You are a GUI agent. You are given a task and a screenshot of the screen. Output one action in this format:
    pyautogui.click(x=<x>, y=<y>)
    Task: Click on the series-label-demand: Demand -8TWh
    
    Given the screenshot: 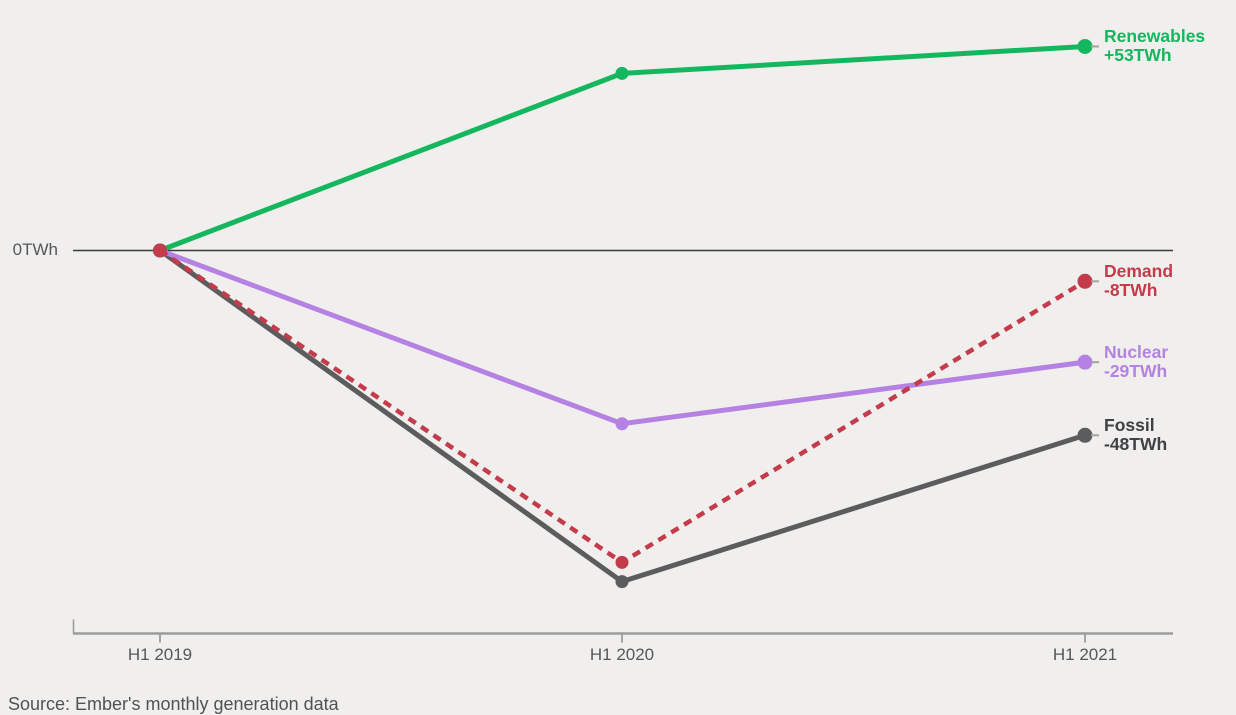 What is the action you would take?
    pyautogui.click(x=1138, y=281)
    